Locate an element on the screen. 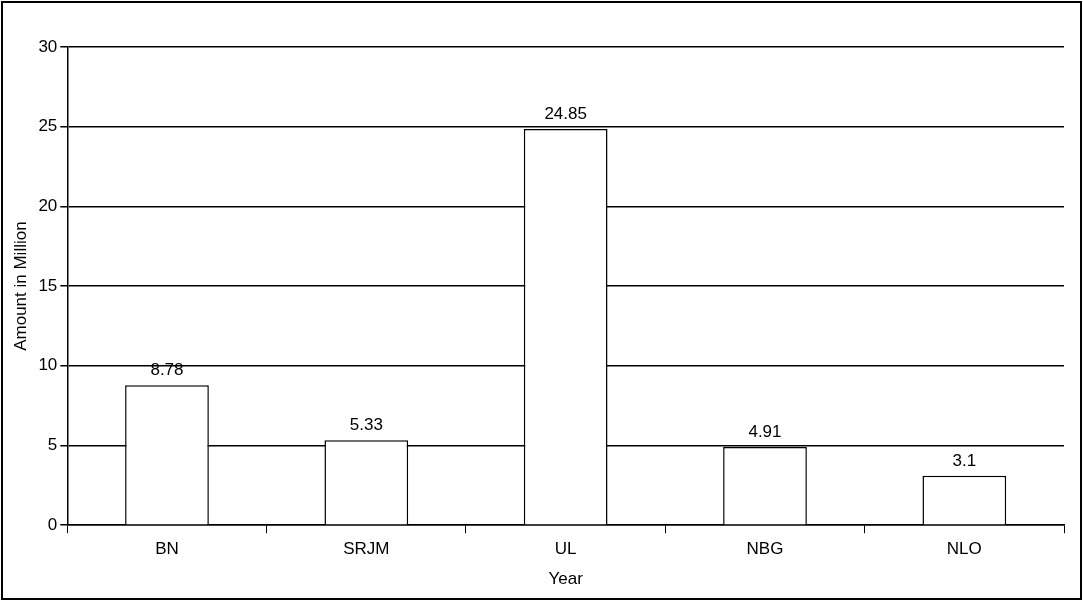 This screenshot has height=601, width=1083. y-tick-label: 15 is located at coordinates (48, 285).